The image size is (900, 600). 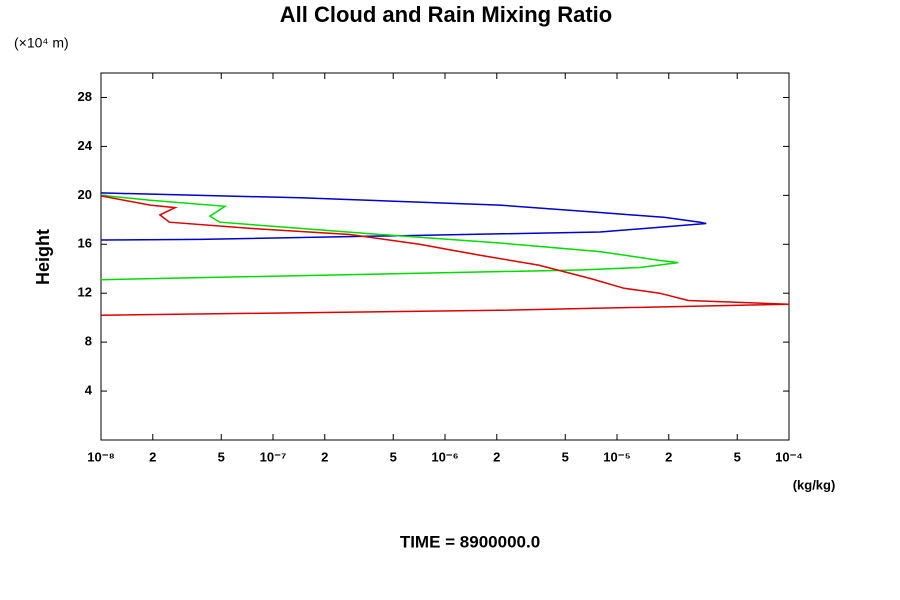 What do you see at coordinates (444, 456) in the screenshot?
I see `x-tick-label: 10⁻⁶` at bounding box center [444, 456].